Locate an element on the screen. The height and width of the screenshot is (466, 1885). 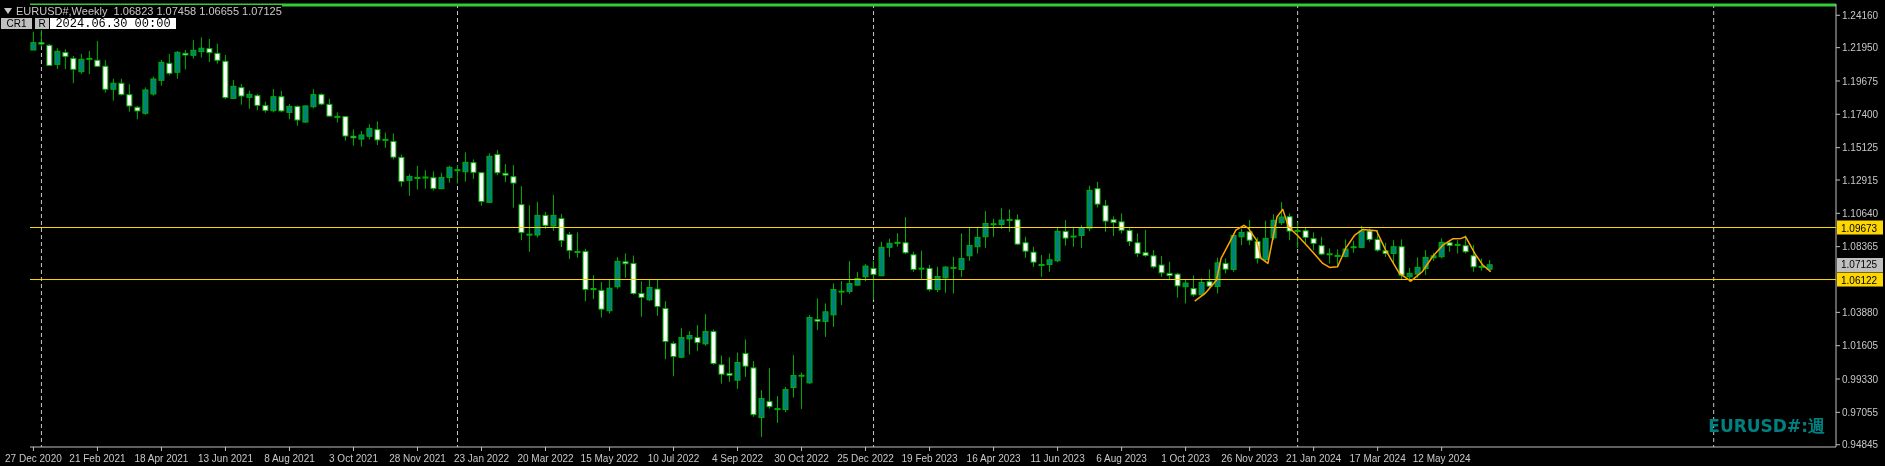
x-tick-label: 12 May 2024 is located at coordinates (1441, 458).